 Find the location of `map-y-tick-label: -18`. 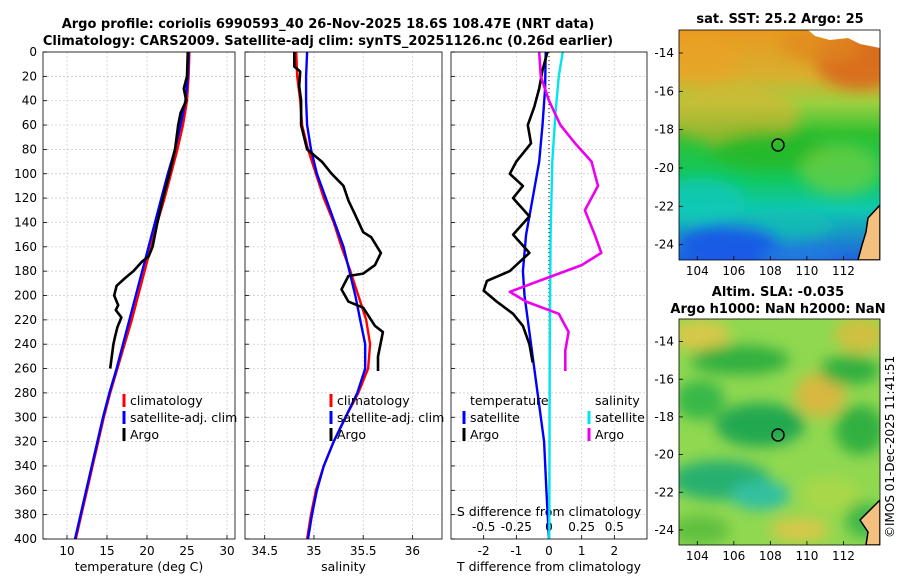

map-y-tick-label: -18 is located at coordinates (664, 130).